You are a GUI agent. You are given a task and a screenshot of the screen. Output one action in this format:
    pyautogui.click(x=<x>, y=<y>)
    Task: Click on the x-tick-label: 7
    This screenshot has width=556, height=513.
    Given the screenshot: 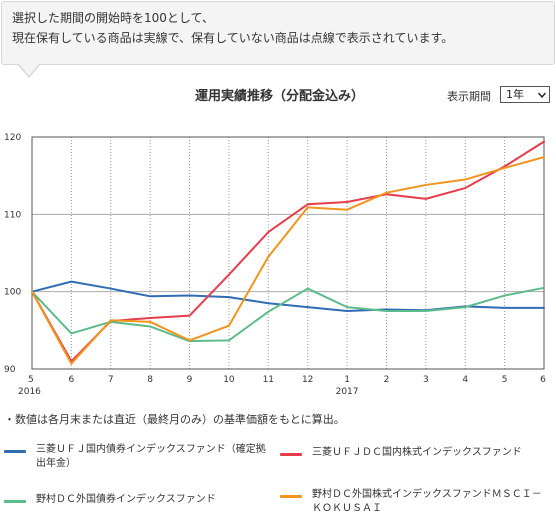 What is the action you would take?
    pyautogui.click(x=111, y=380)
    